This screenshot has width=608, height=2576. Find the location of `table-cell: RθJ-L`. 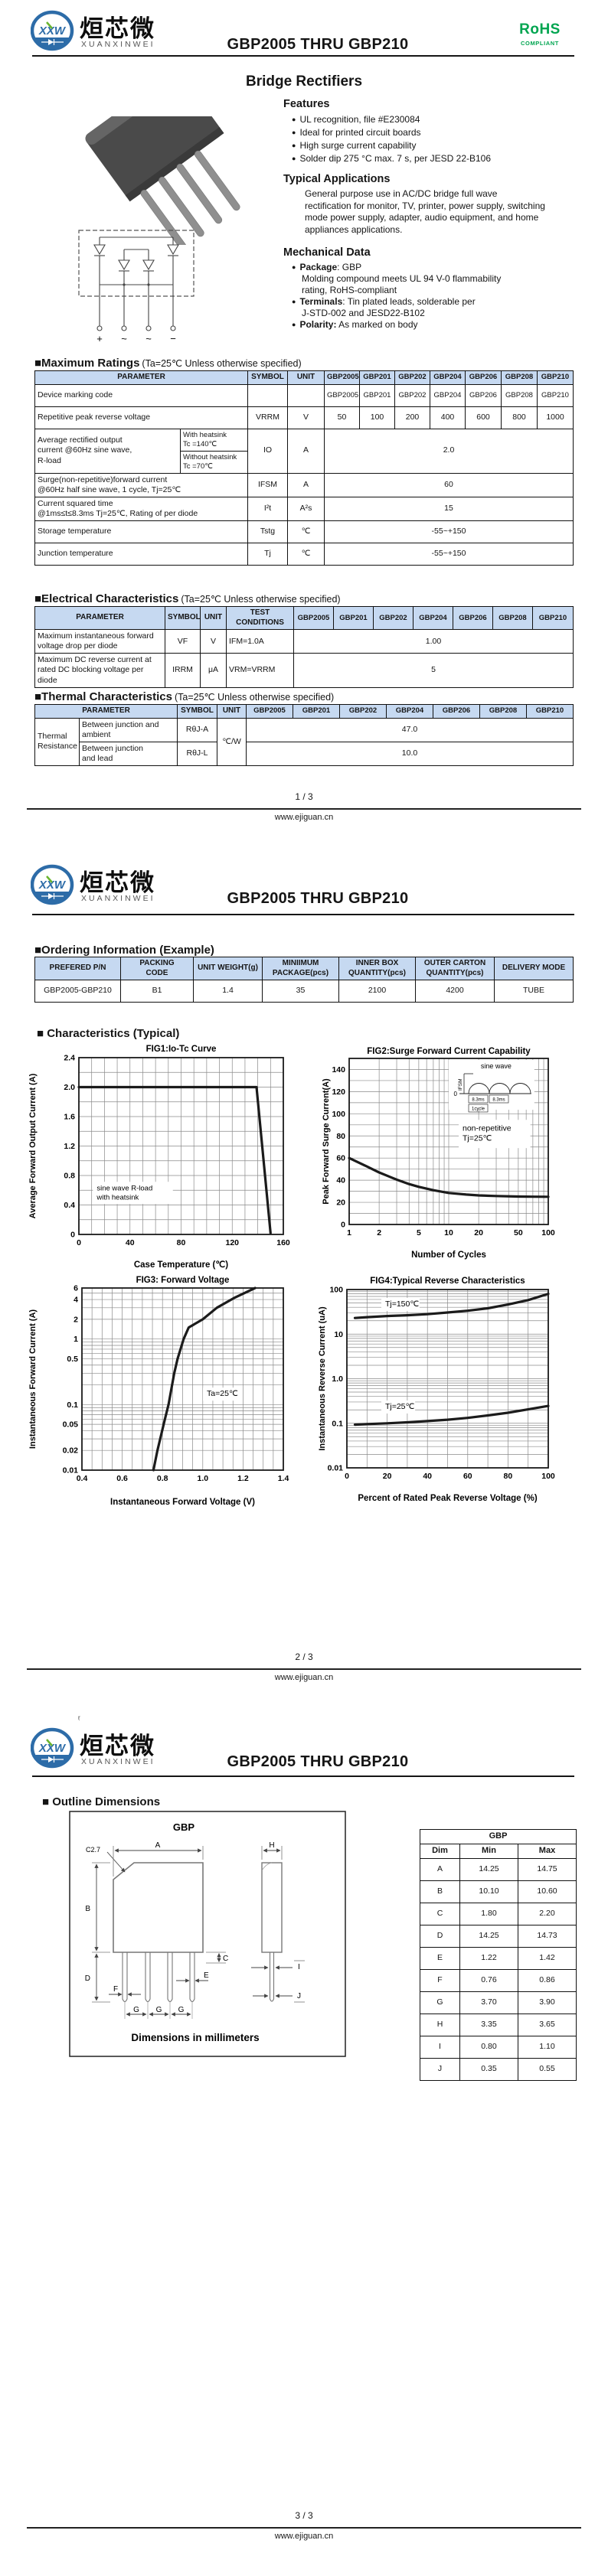

table-cell: RθJ-L is located at coordinates (197, 754).